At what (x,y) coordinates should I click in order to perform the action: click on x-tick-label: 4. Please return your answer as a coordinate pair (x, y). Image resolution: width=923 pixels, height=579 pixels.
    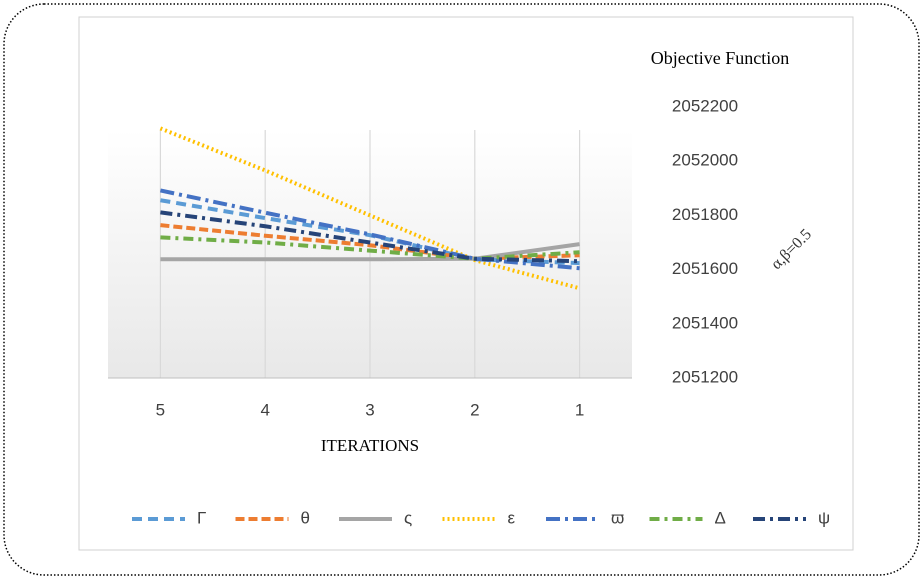
    Looking at the image, I should click on (264, 409).